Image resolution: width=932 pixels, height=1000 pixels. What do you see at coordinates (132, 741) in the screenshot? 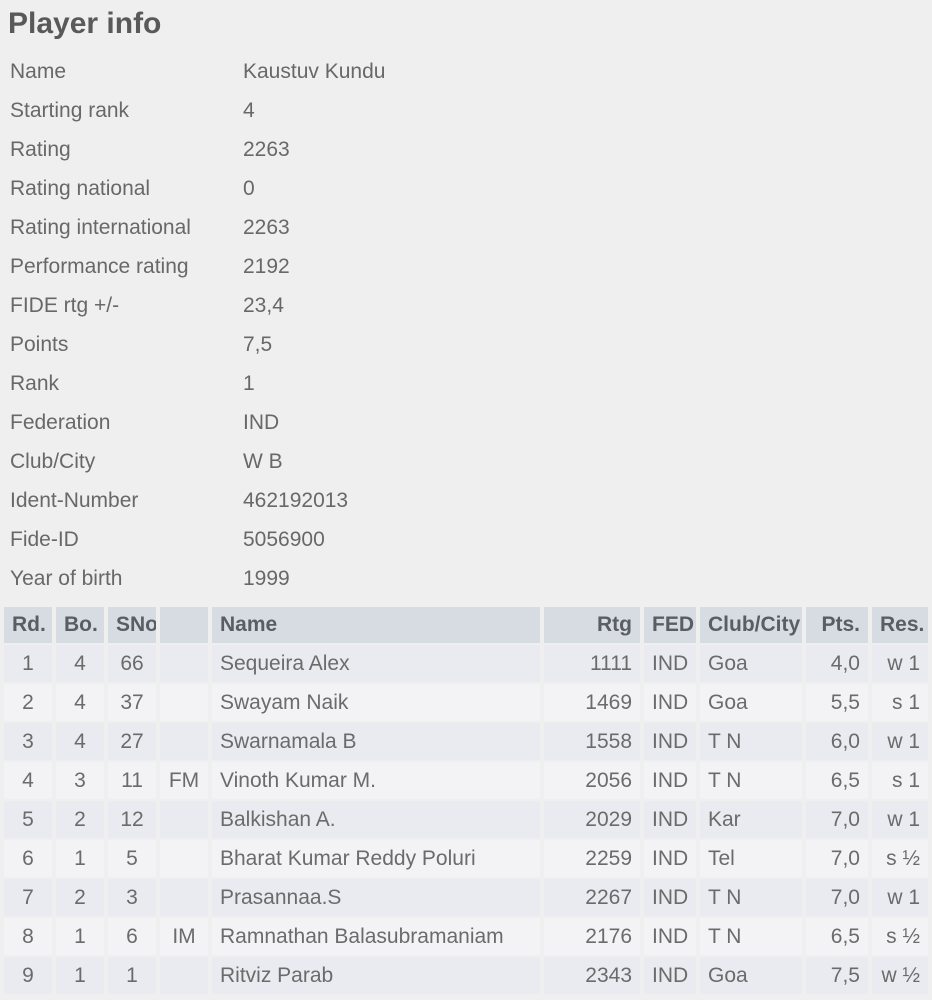
I see `cell-start-number: 27` at bounding box center [132, 741].